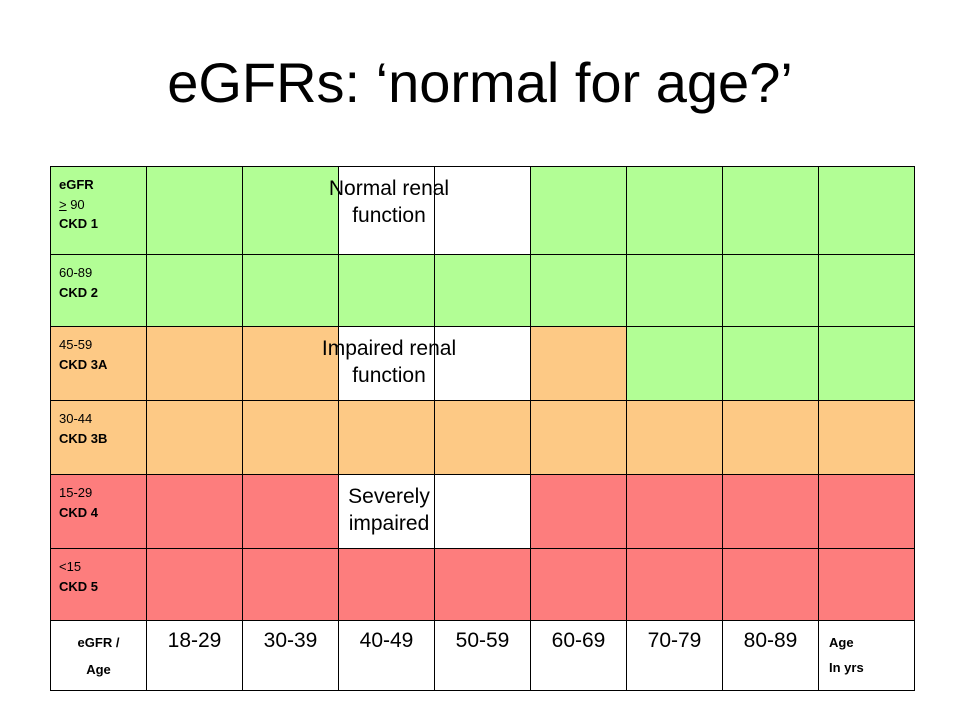 This screenshot has height=720, width=960. Describe the element at coordinates (98, 655) in the screenshot. I see `axis-corner-label: eGFR / Age` at that location.